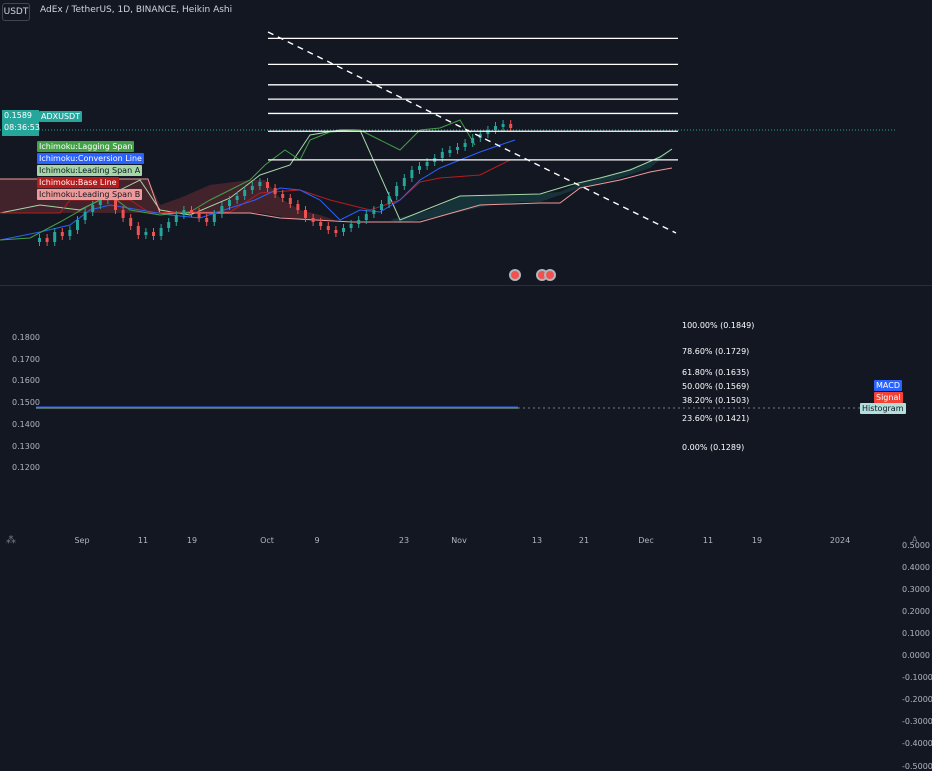  Describe the element at coordinates (78, 182) in the screenshot. I see `legend-item: Ichimoku:Base Line` at that location.